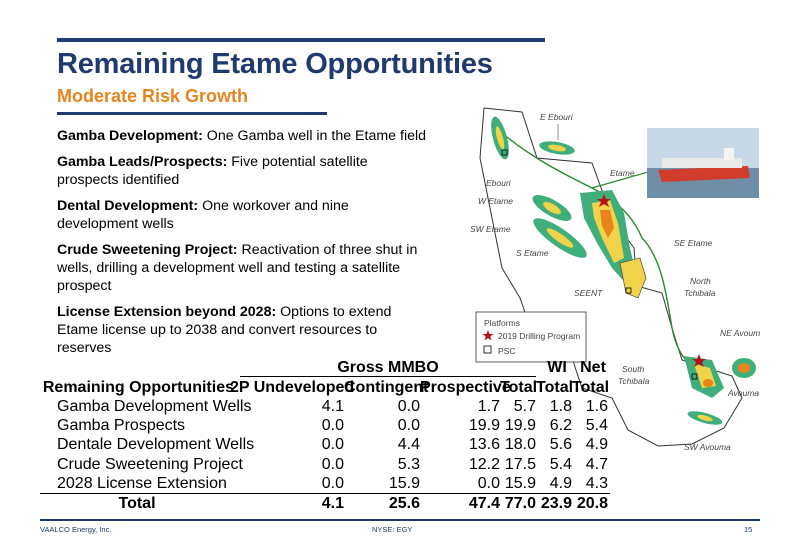 This screenshot has height=554, width=800. Describe the element at coordinates (633, 369) in the screenshot. I see `map-label-south-tchibala-1: South` at that location.